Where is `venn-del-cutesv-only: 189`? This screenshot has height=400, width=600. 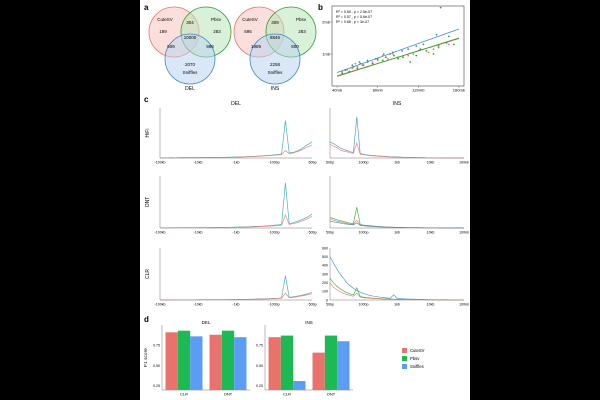
venn-del-cutesv-only: 189 is located at coordinates (163, 31).